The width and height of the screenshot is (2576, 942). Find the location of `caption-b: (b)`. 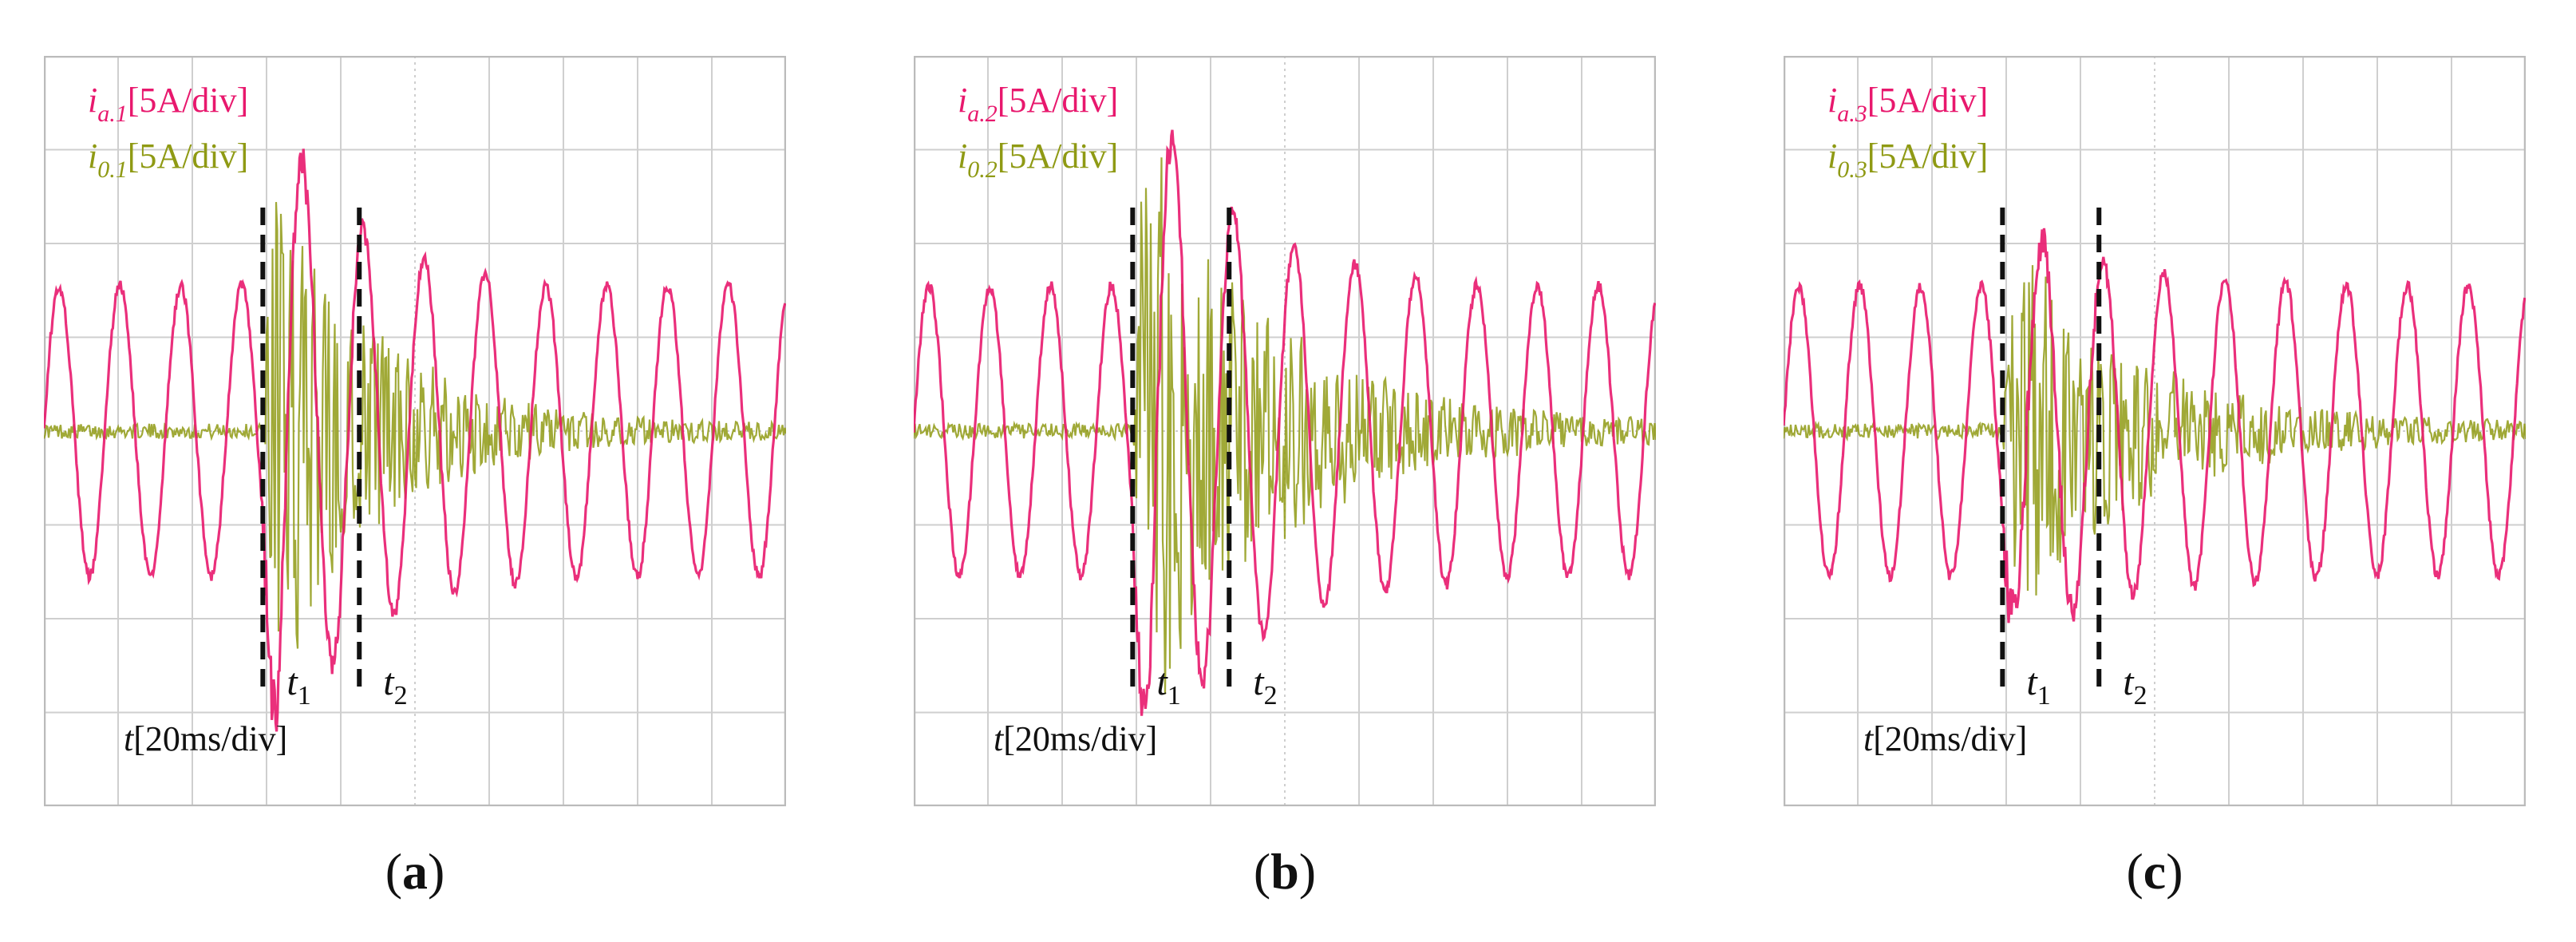

caption-b: (b) is located at coordinates (1285, 871).